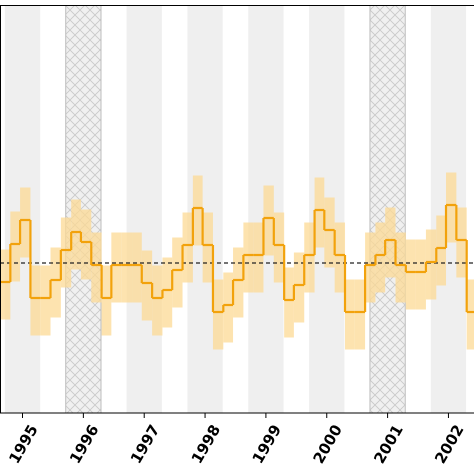 The height and width of the screenshot is (474, 474). Describe the element at coordinates (84, 444) in the screenshot. I see `x-tick-label: 1996` at that location.